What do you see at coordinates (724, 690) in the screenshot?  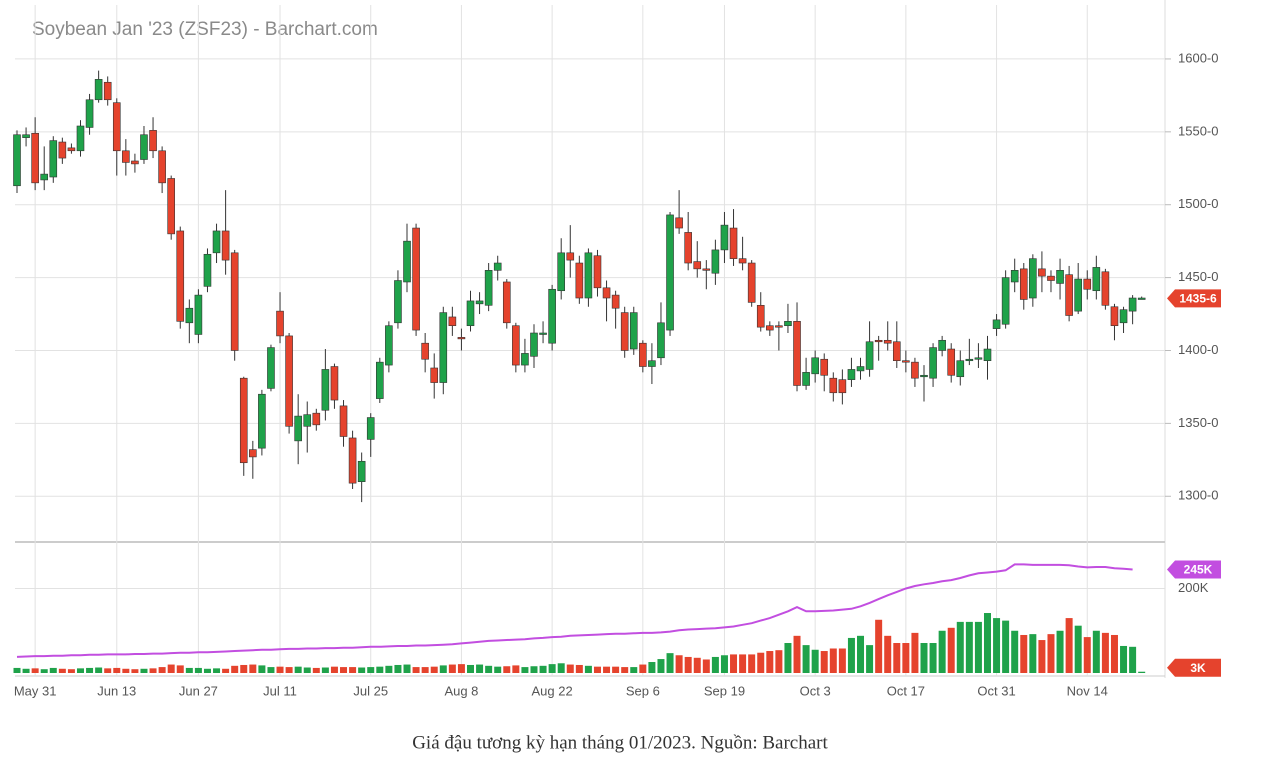 I see `x-tick-label: Sep 19` at bounding box center [724, 690].